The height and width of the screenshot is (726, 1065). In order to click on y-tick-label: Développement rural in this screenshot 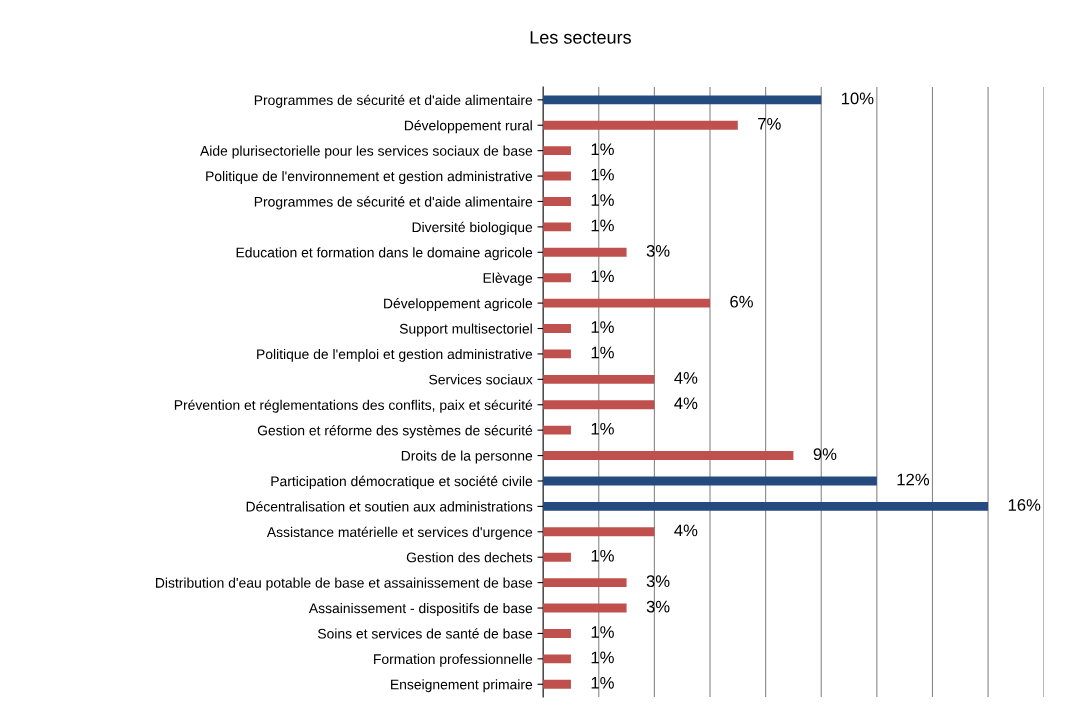, I will do `click(468, 127)`.